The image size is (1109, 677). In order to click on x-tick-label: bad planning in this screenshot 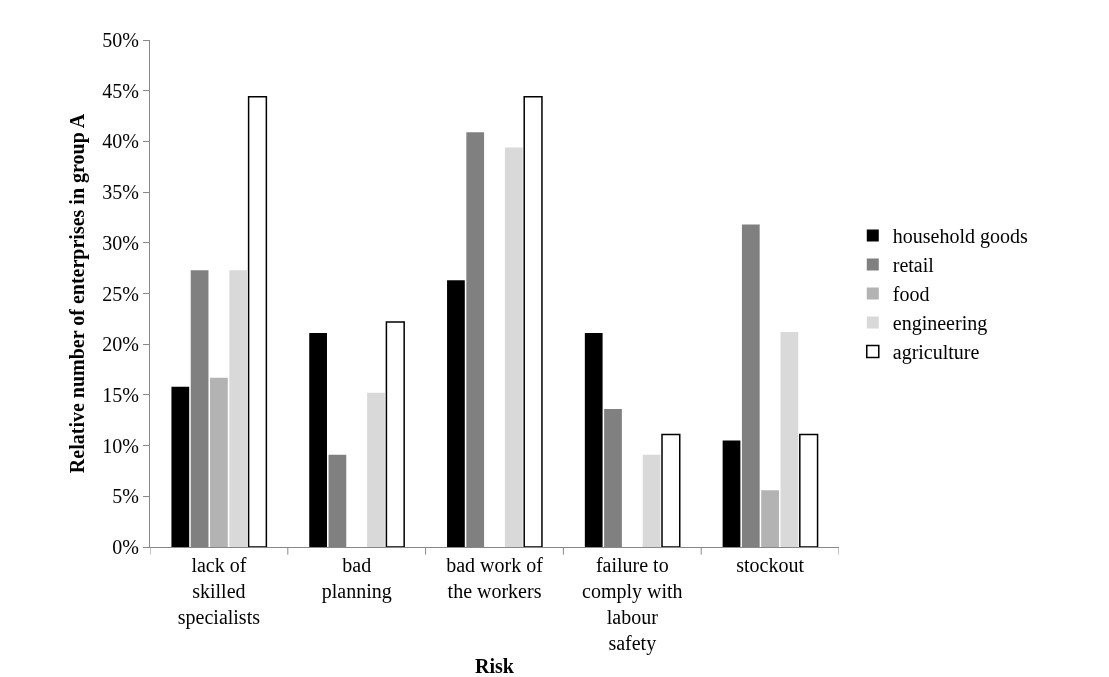, I will do `click(356, 578)`.